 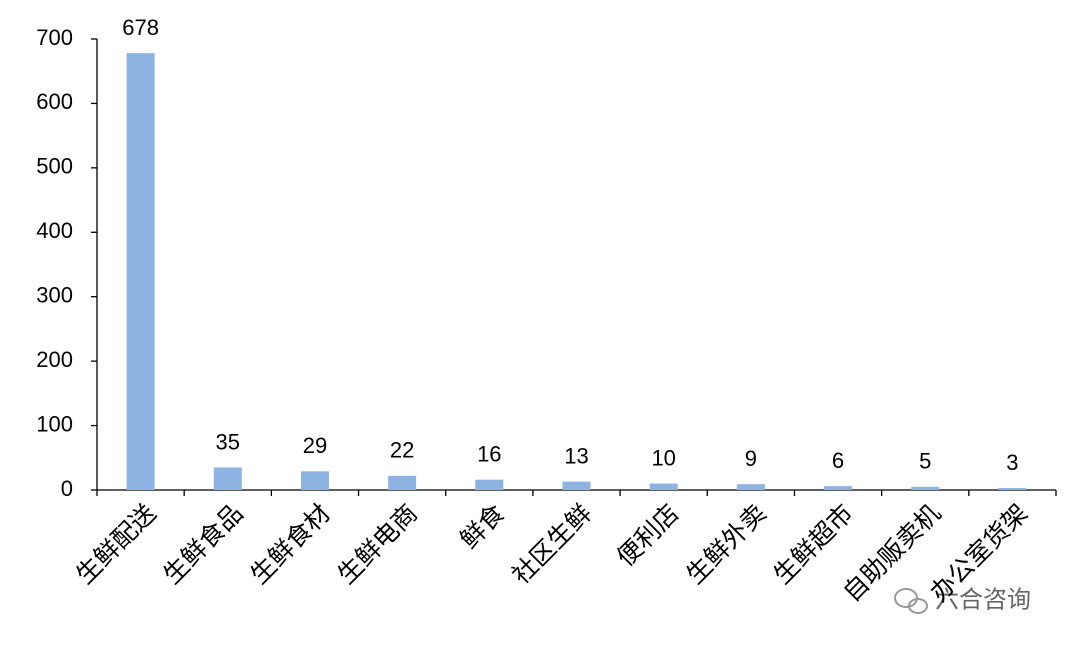 I want to click on value-label: 678, so click(x=140, y=27).